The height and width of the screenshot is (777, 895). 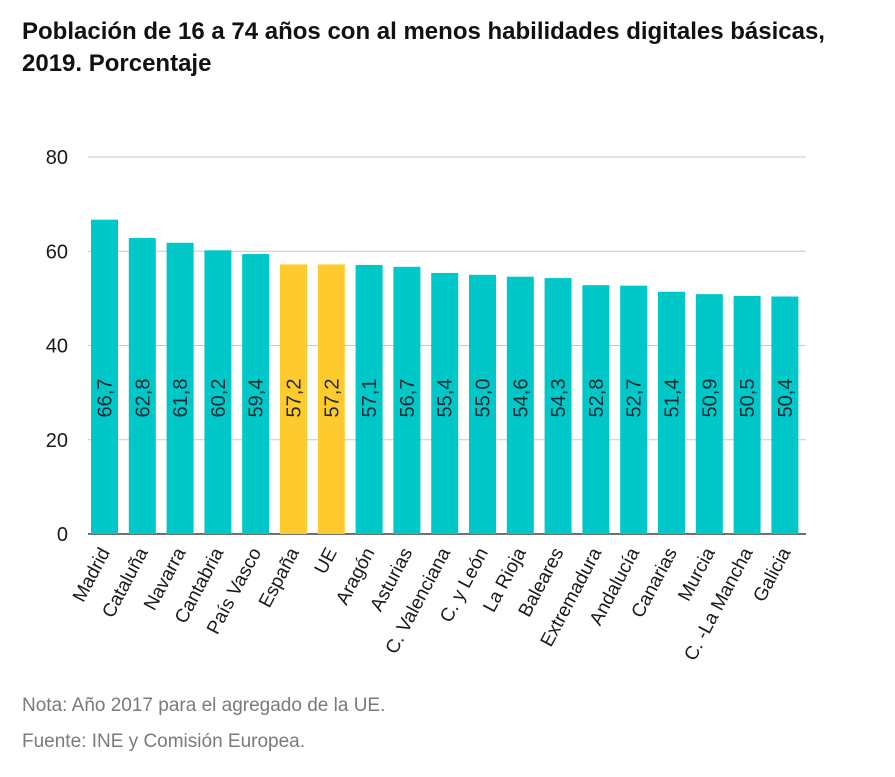 What do you see at coordinates (104, 376) in the screenshot?
I see `bar-madrid` at bounding box center [104, 376].